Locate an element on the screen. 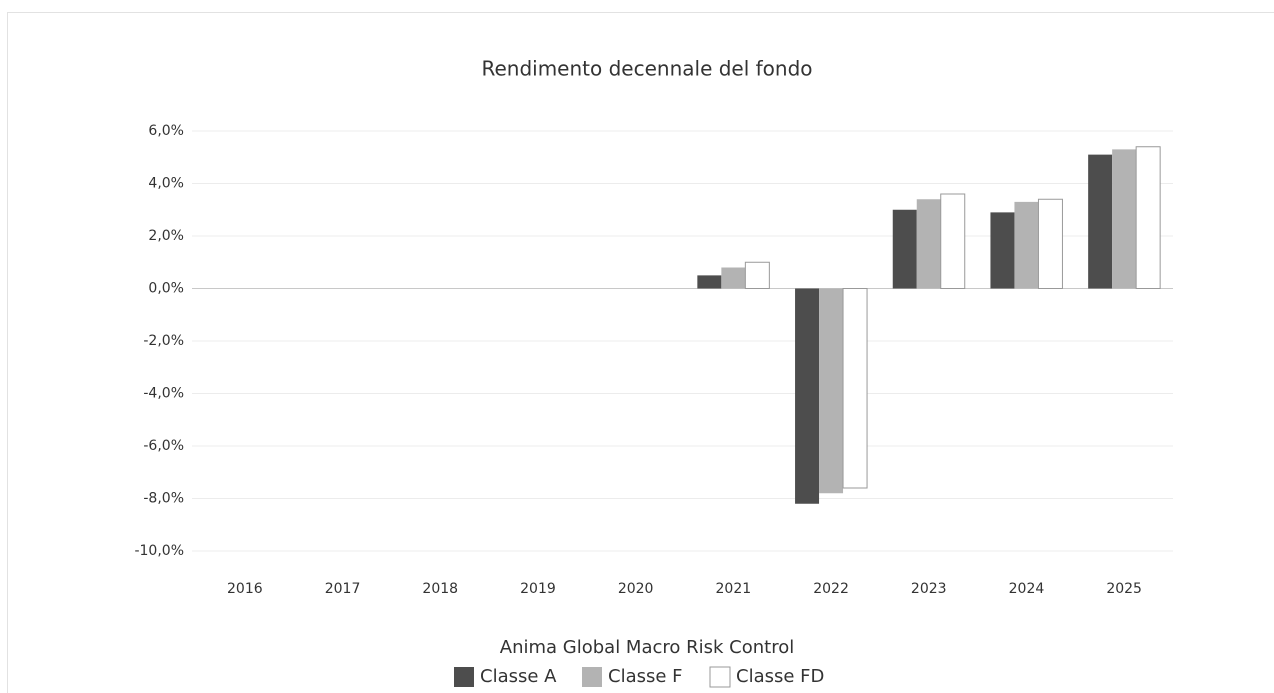 This screenshot has width=1274, height=693. x-tick-label: 2019 is located at coordinates (538, 589).